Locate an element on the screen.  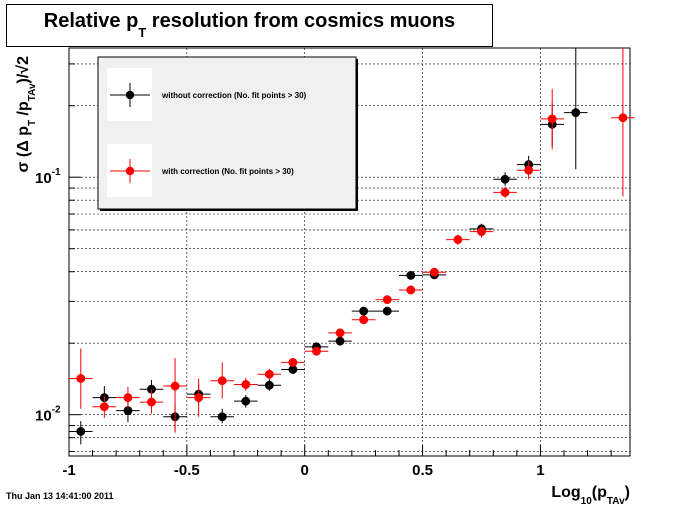
x-axis-title: Log10(pTAv) is located at coordinates (590, 495).